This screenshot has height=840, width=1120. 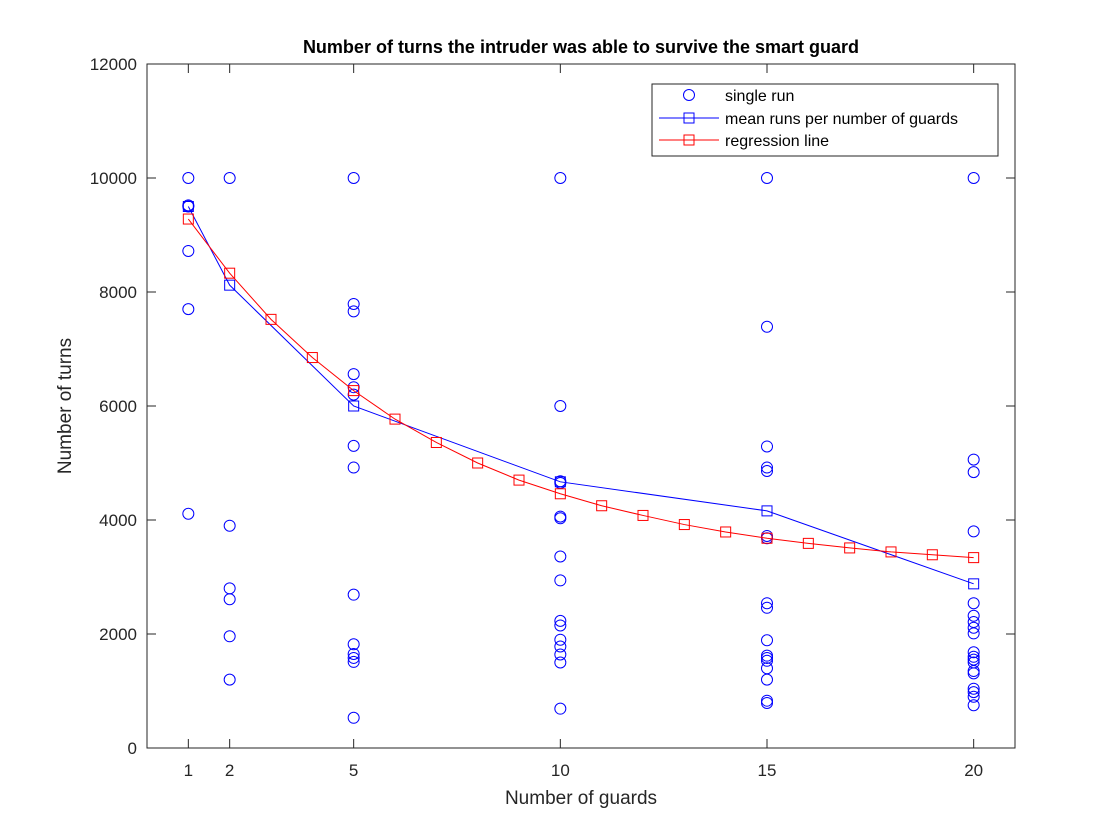 What do you see at coordinates (65, 406) in the screenshot?
I see `y-axis-label: Number of turns` at bounding box center [65, 406].